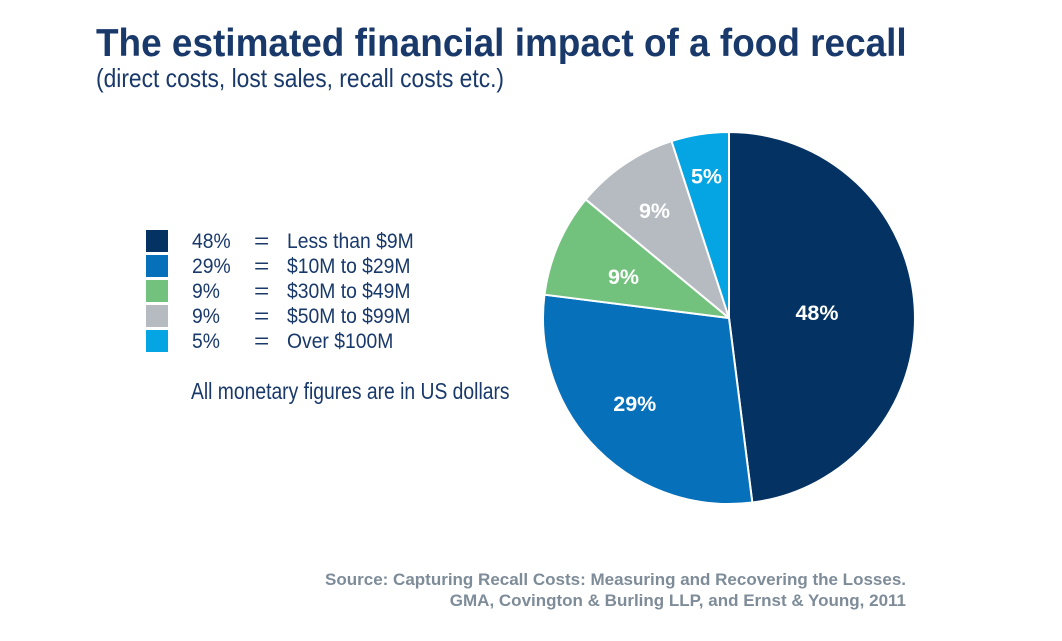 The image size is (1062, 641). I want to click on svg-text: 29%, so click(634, 403).